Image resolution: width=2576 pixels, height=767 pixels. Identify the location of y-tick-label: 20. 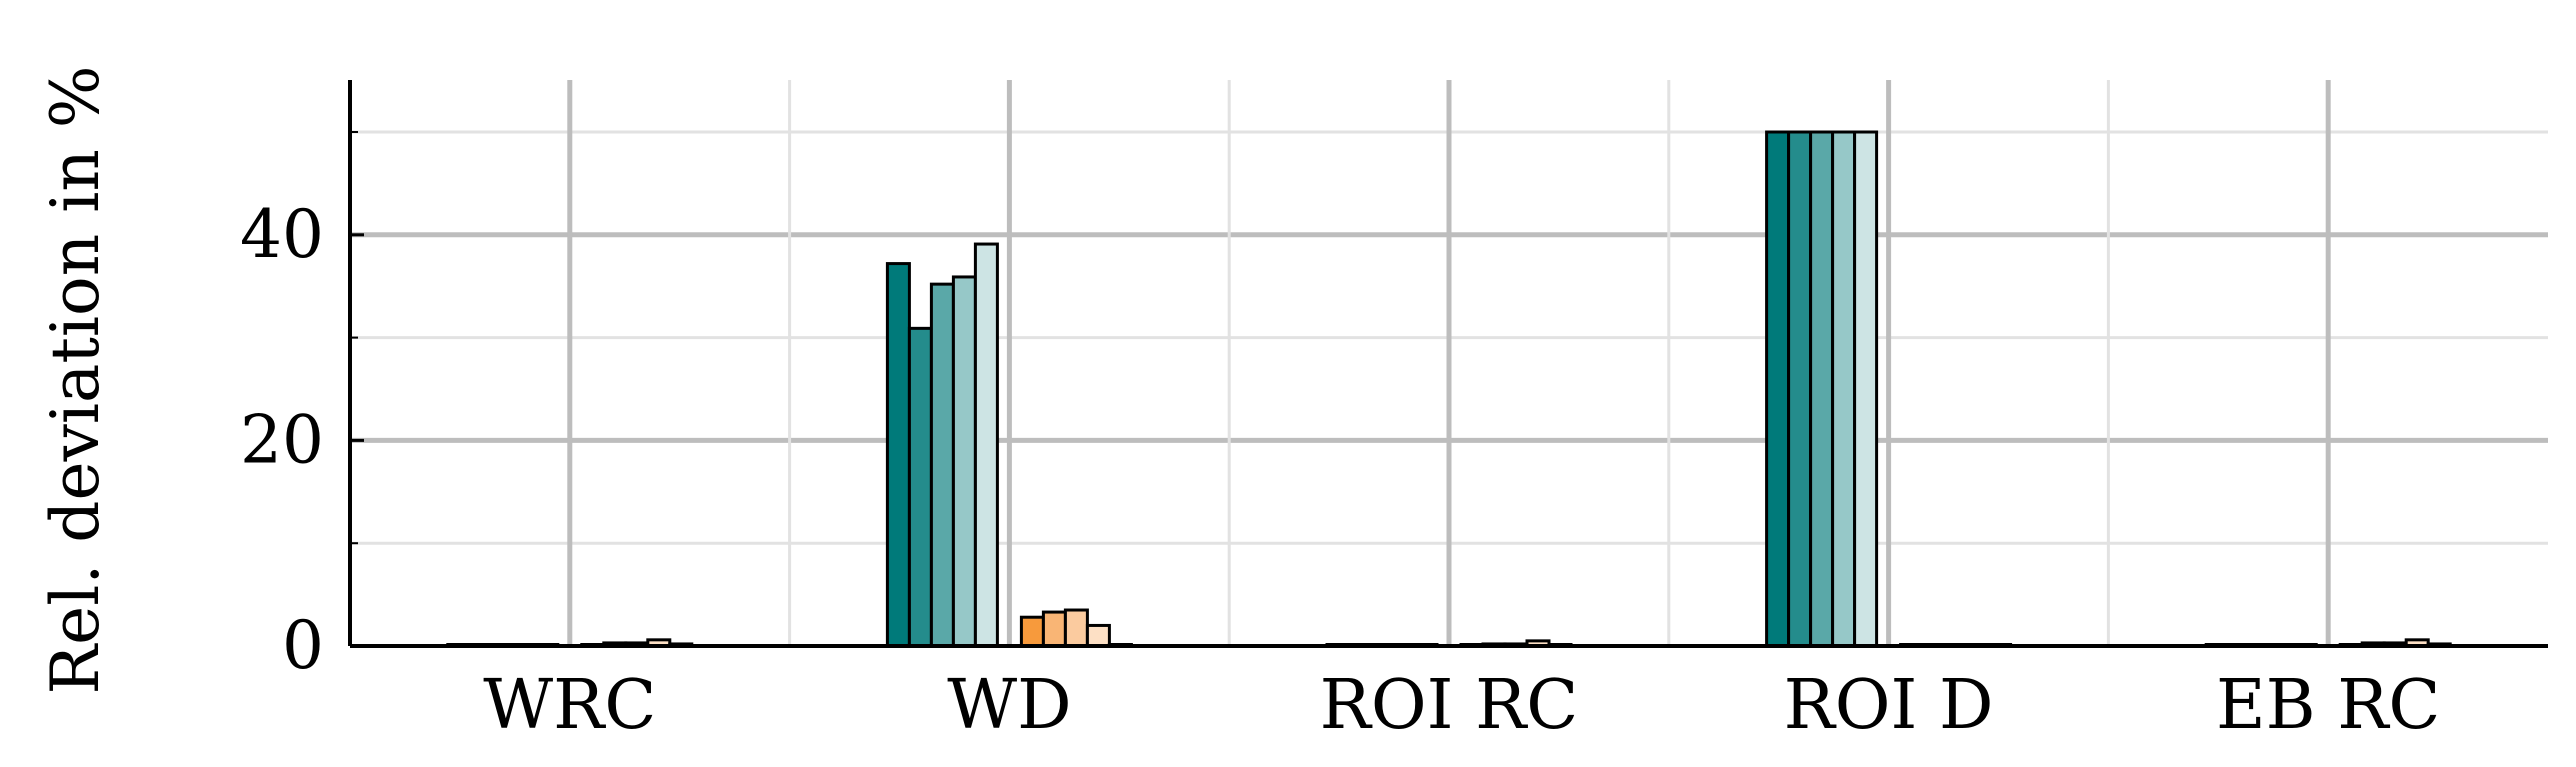
(282, 439).